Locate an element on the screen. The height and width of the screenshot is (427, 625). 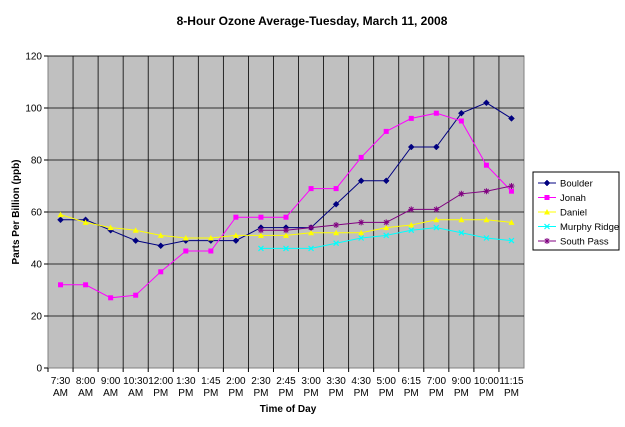
legend-label-murphy-ridge: Murphy Ridge is located at coordinates (589, 227).